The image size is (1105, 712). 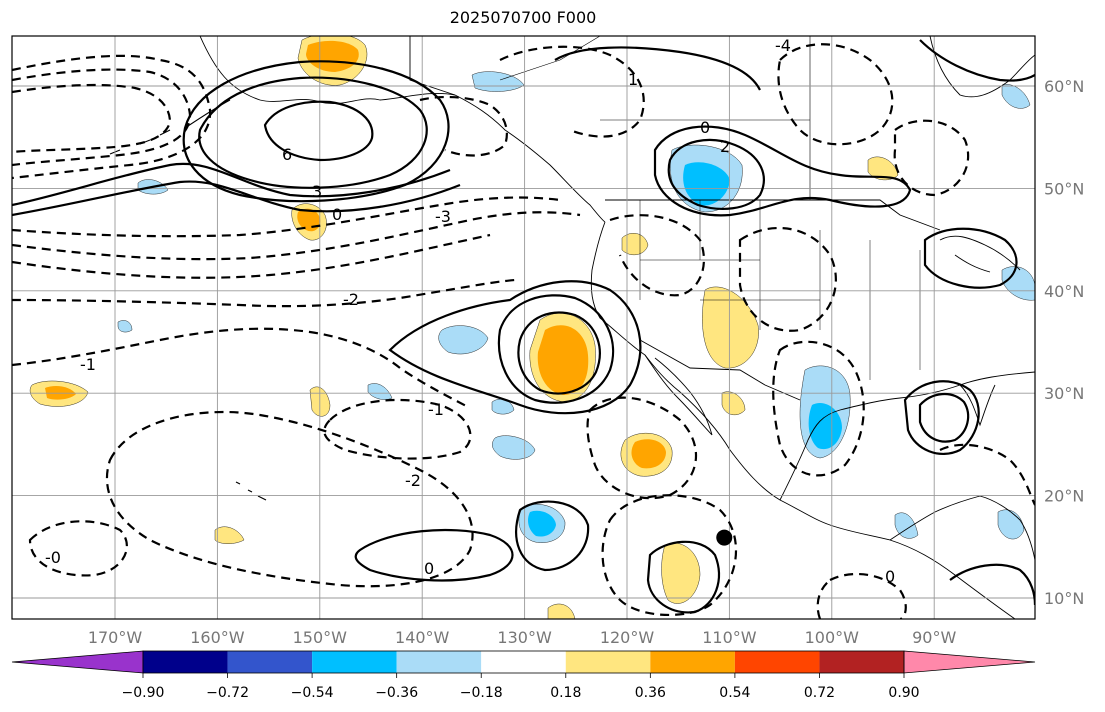 What do you see at coordinates (1064, 598) in the screenshot?
I see `latitude-label: 10°N` at bounding box center [1064, 598].